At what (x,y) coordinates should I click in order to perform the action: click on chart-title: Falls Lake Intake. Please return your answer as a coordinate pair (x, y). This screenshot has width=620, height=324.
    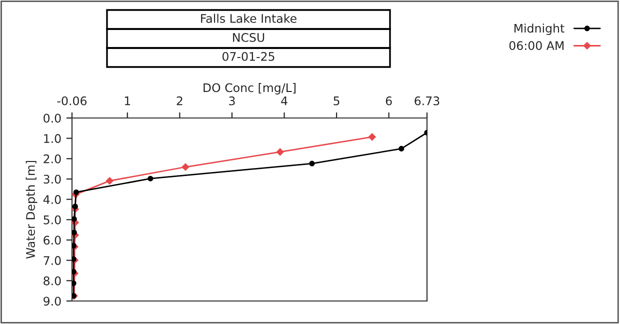
    Looking at the image, I should click on (248, 18).